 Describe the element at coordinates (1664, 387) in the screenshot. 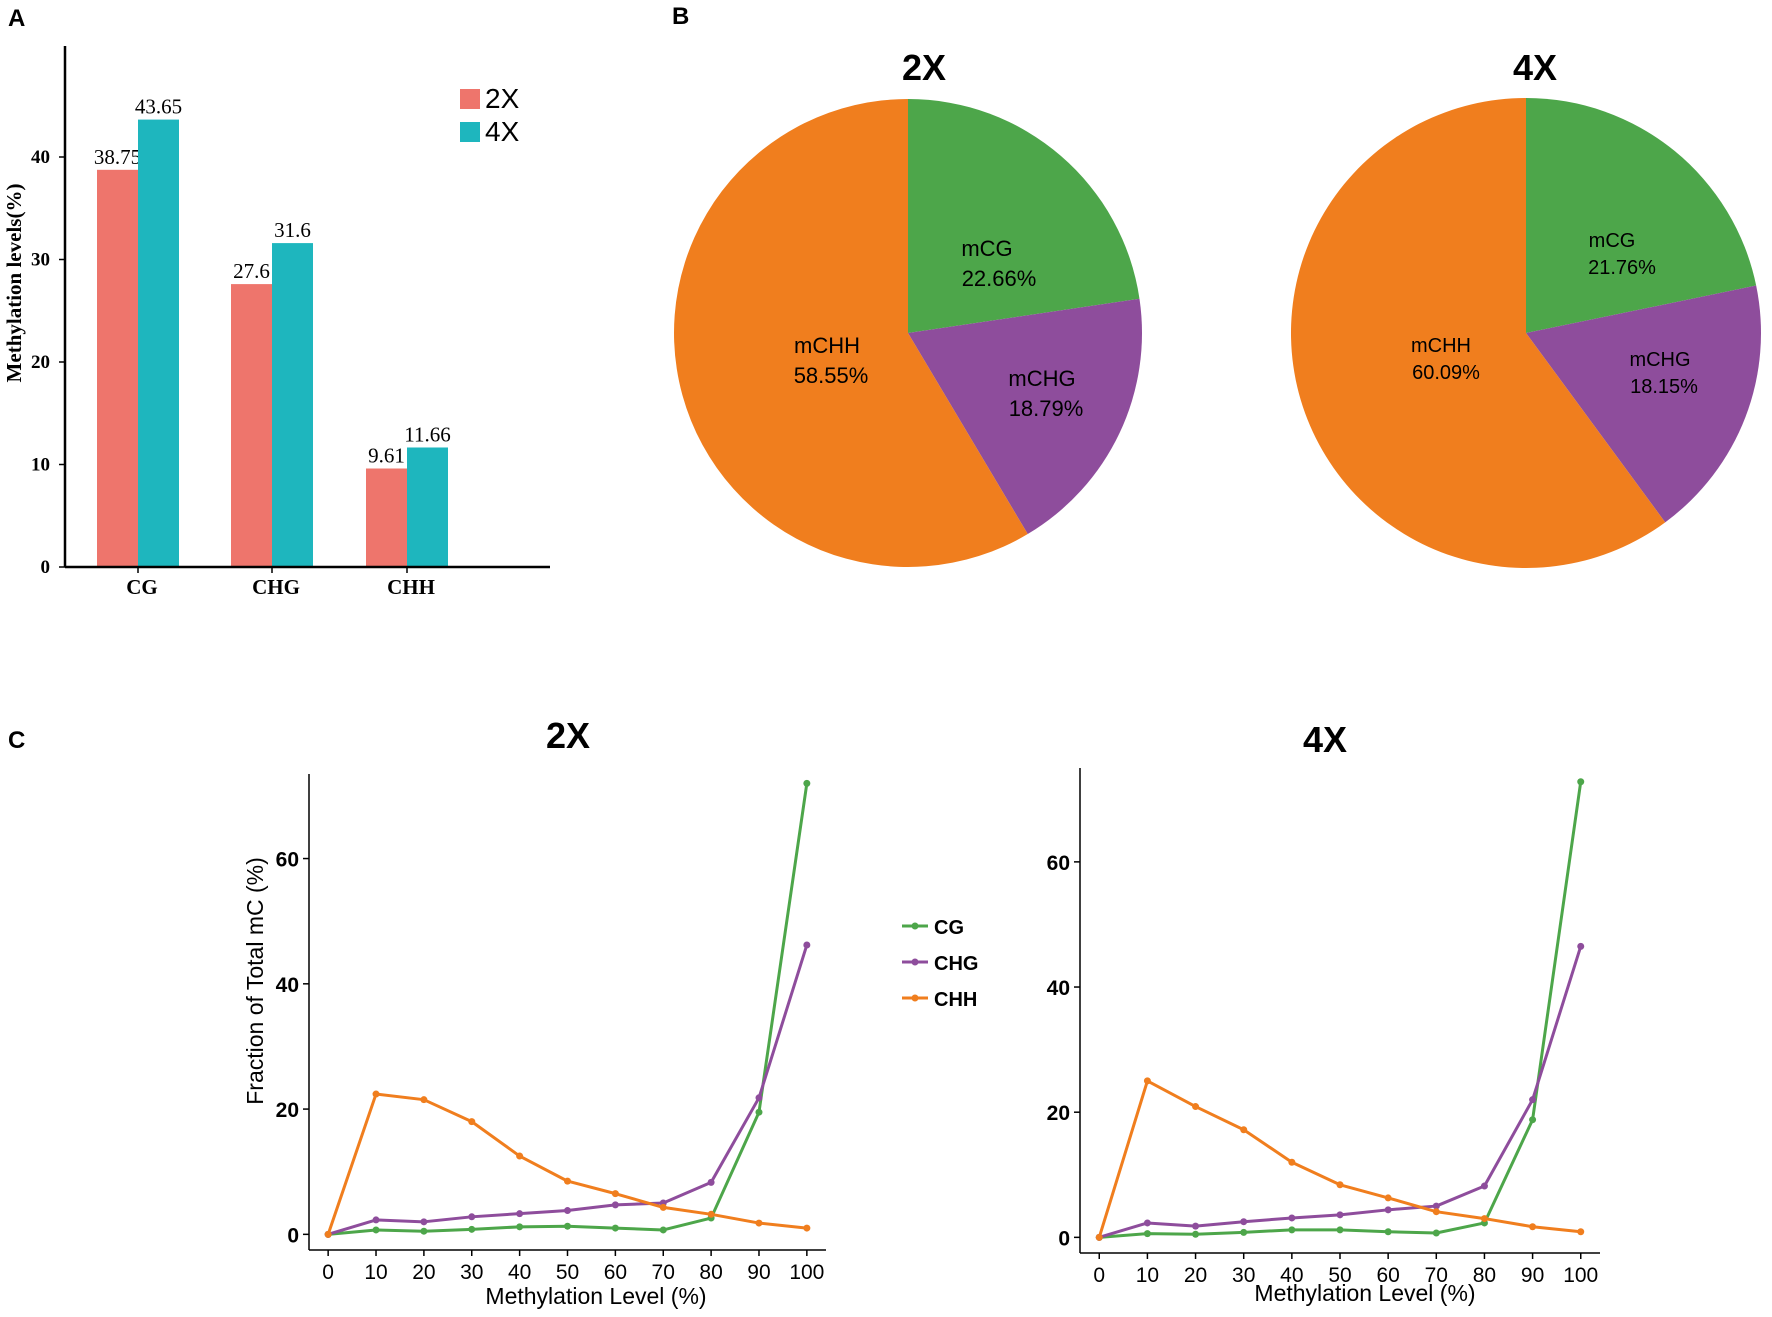

I see `slice-pct-mchg: 18.15%` at that location.